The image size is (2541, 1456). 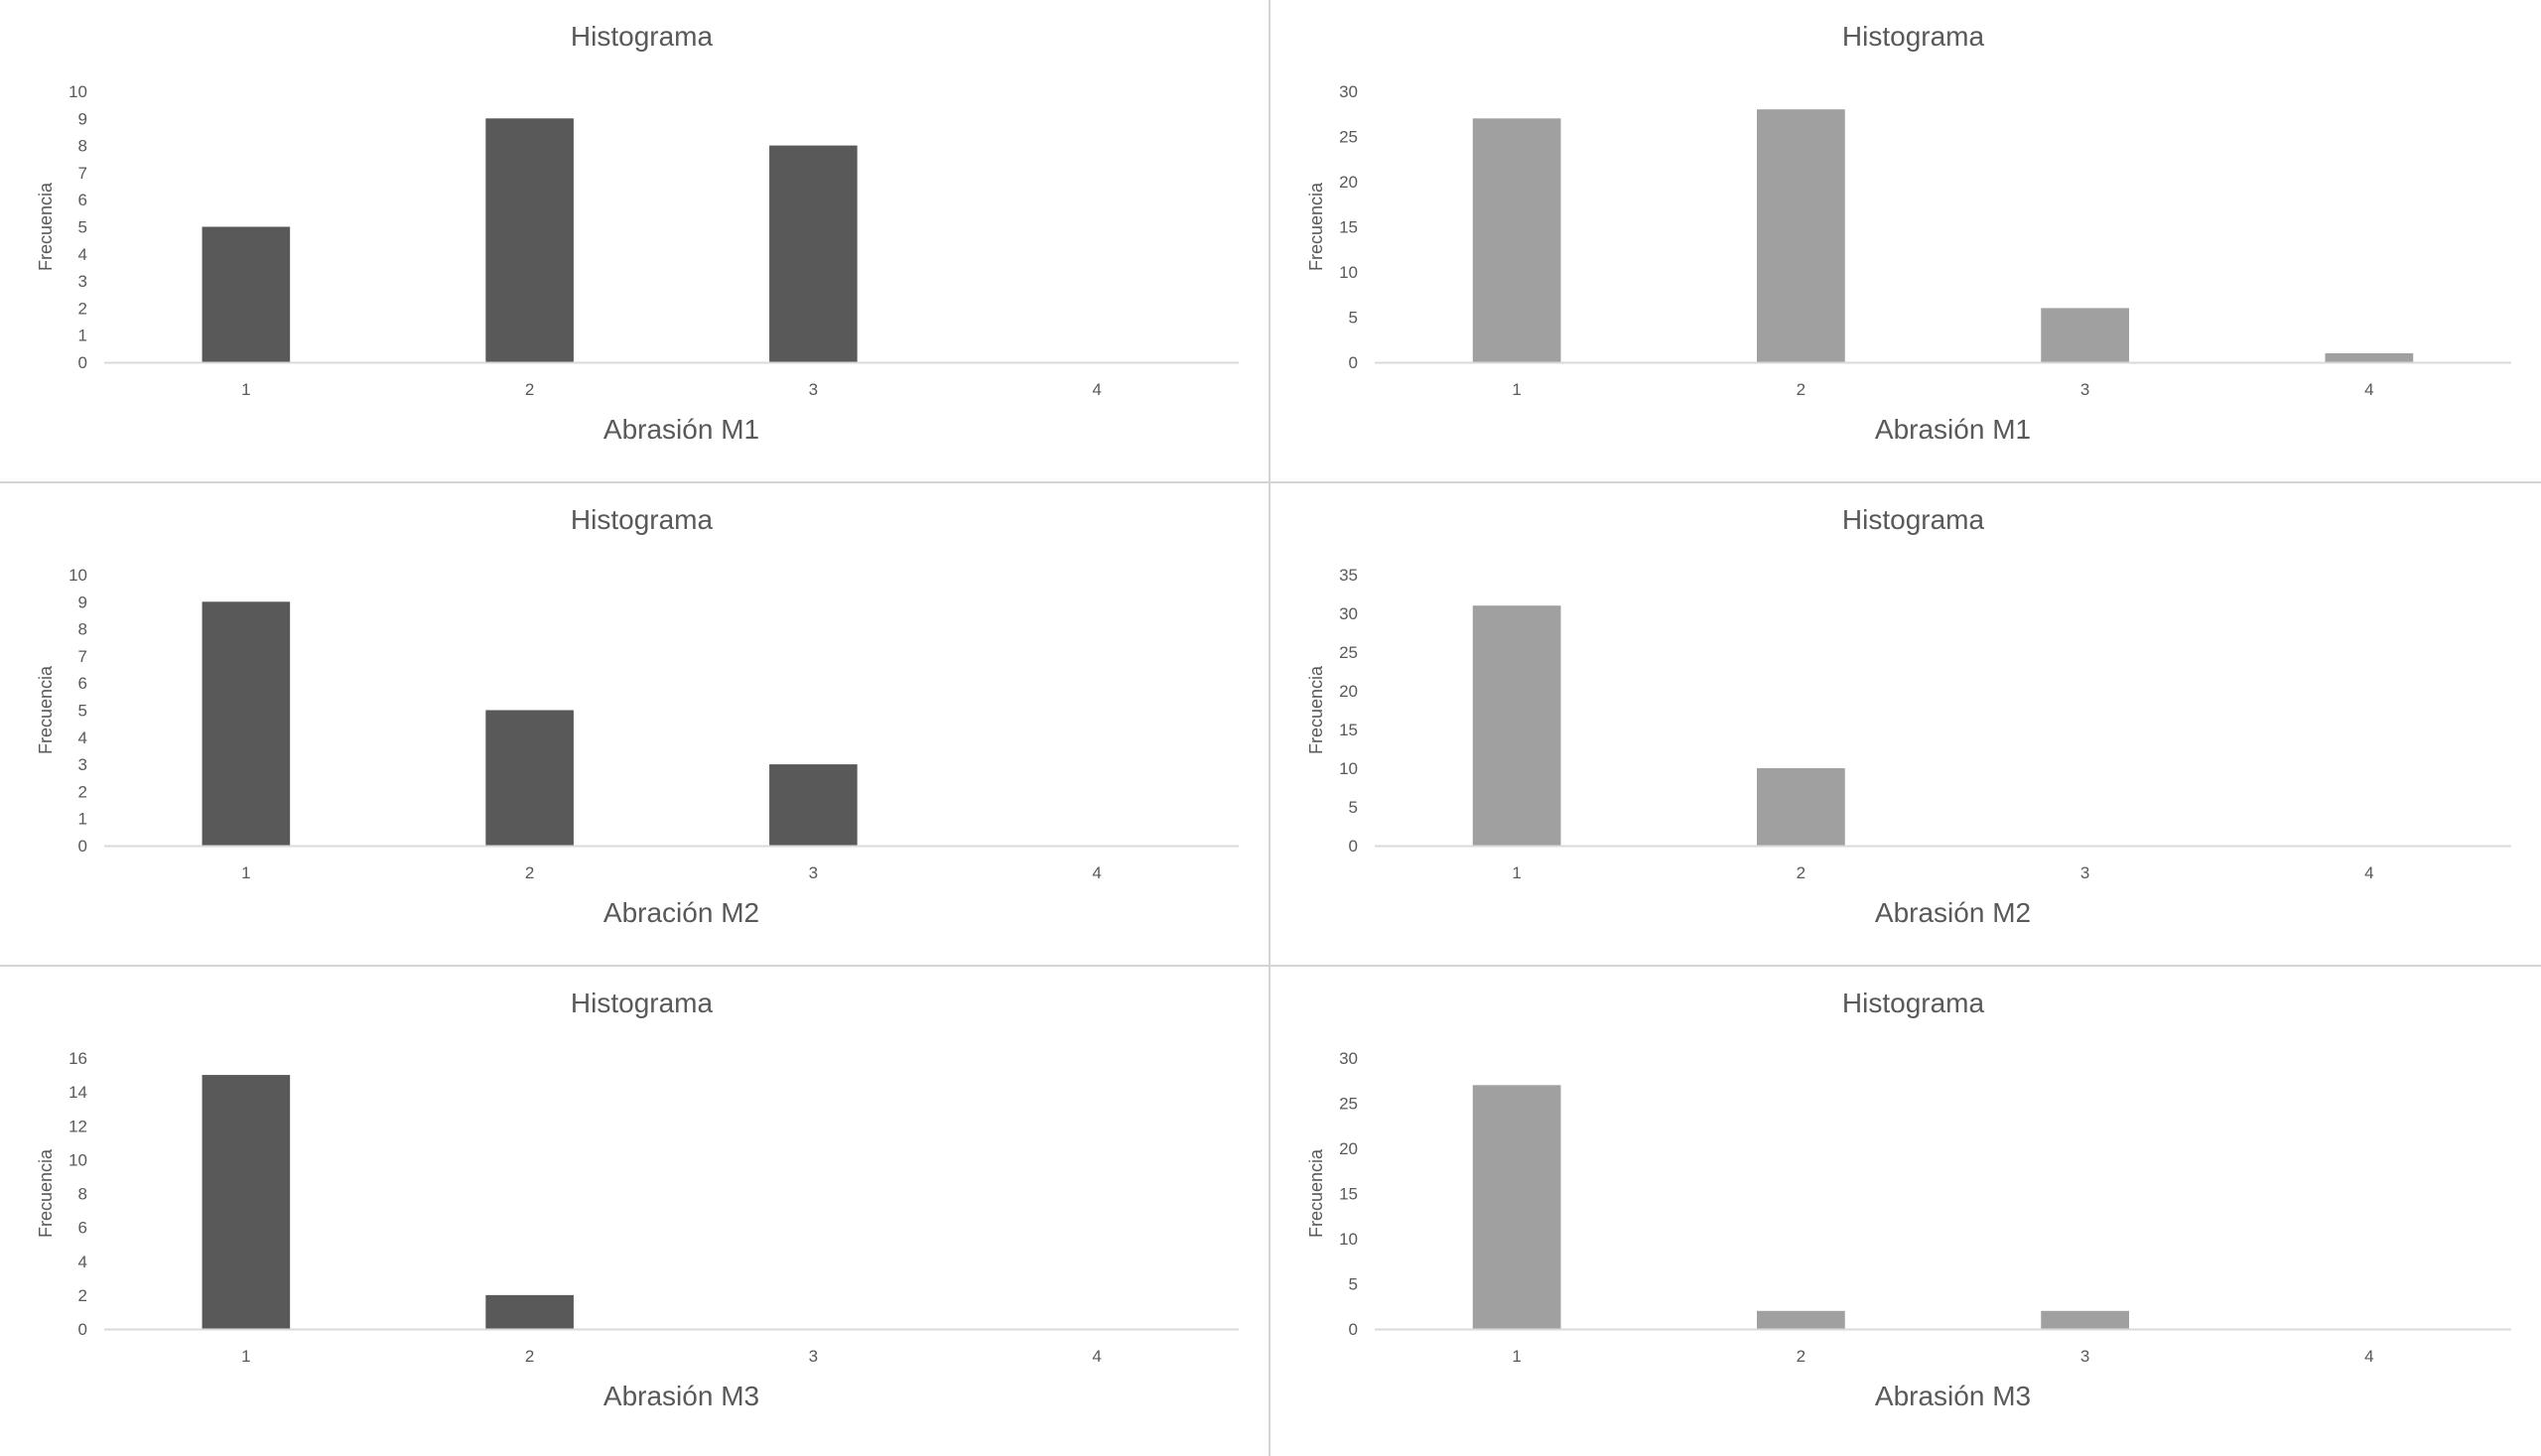 I want to click on y-tick-label: 16, so click(x=77, y=1058).